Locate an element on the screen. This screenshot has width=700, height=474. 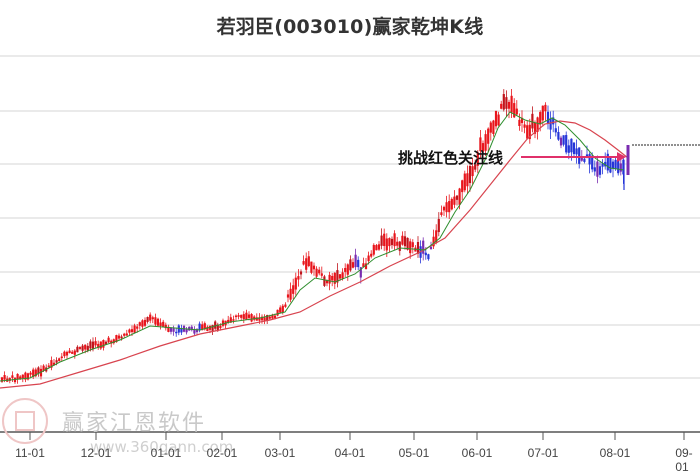
x-tick-label: 05-01 is located at coordinates (414, 453).